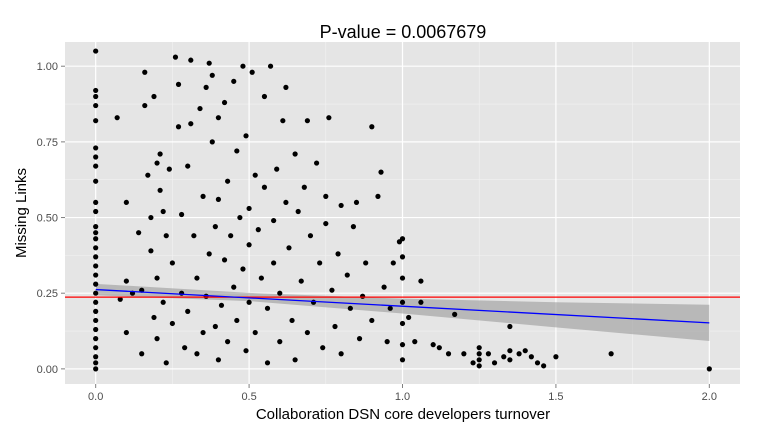 Image resolution: width=760 pixels, height=433 pixels. Describe the element at coordinates (95, 397) in the screenshot. I see `x-tick-label: 0.0` at that location.